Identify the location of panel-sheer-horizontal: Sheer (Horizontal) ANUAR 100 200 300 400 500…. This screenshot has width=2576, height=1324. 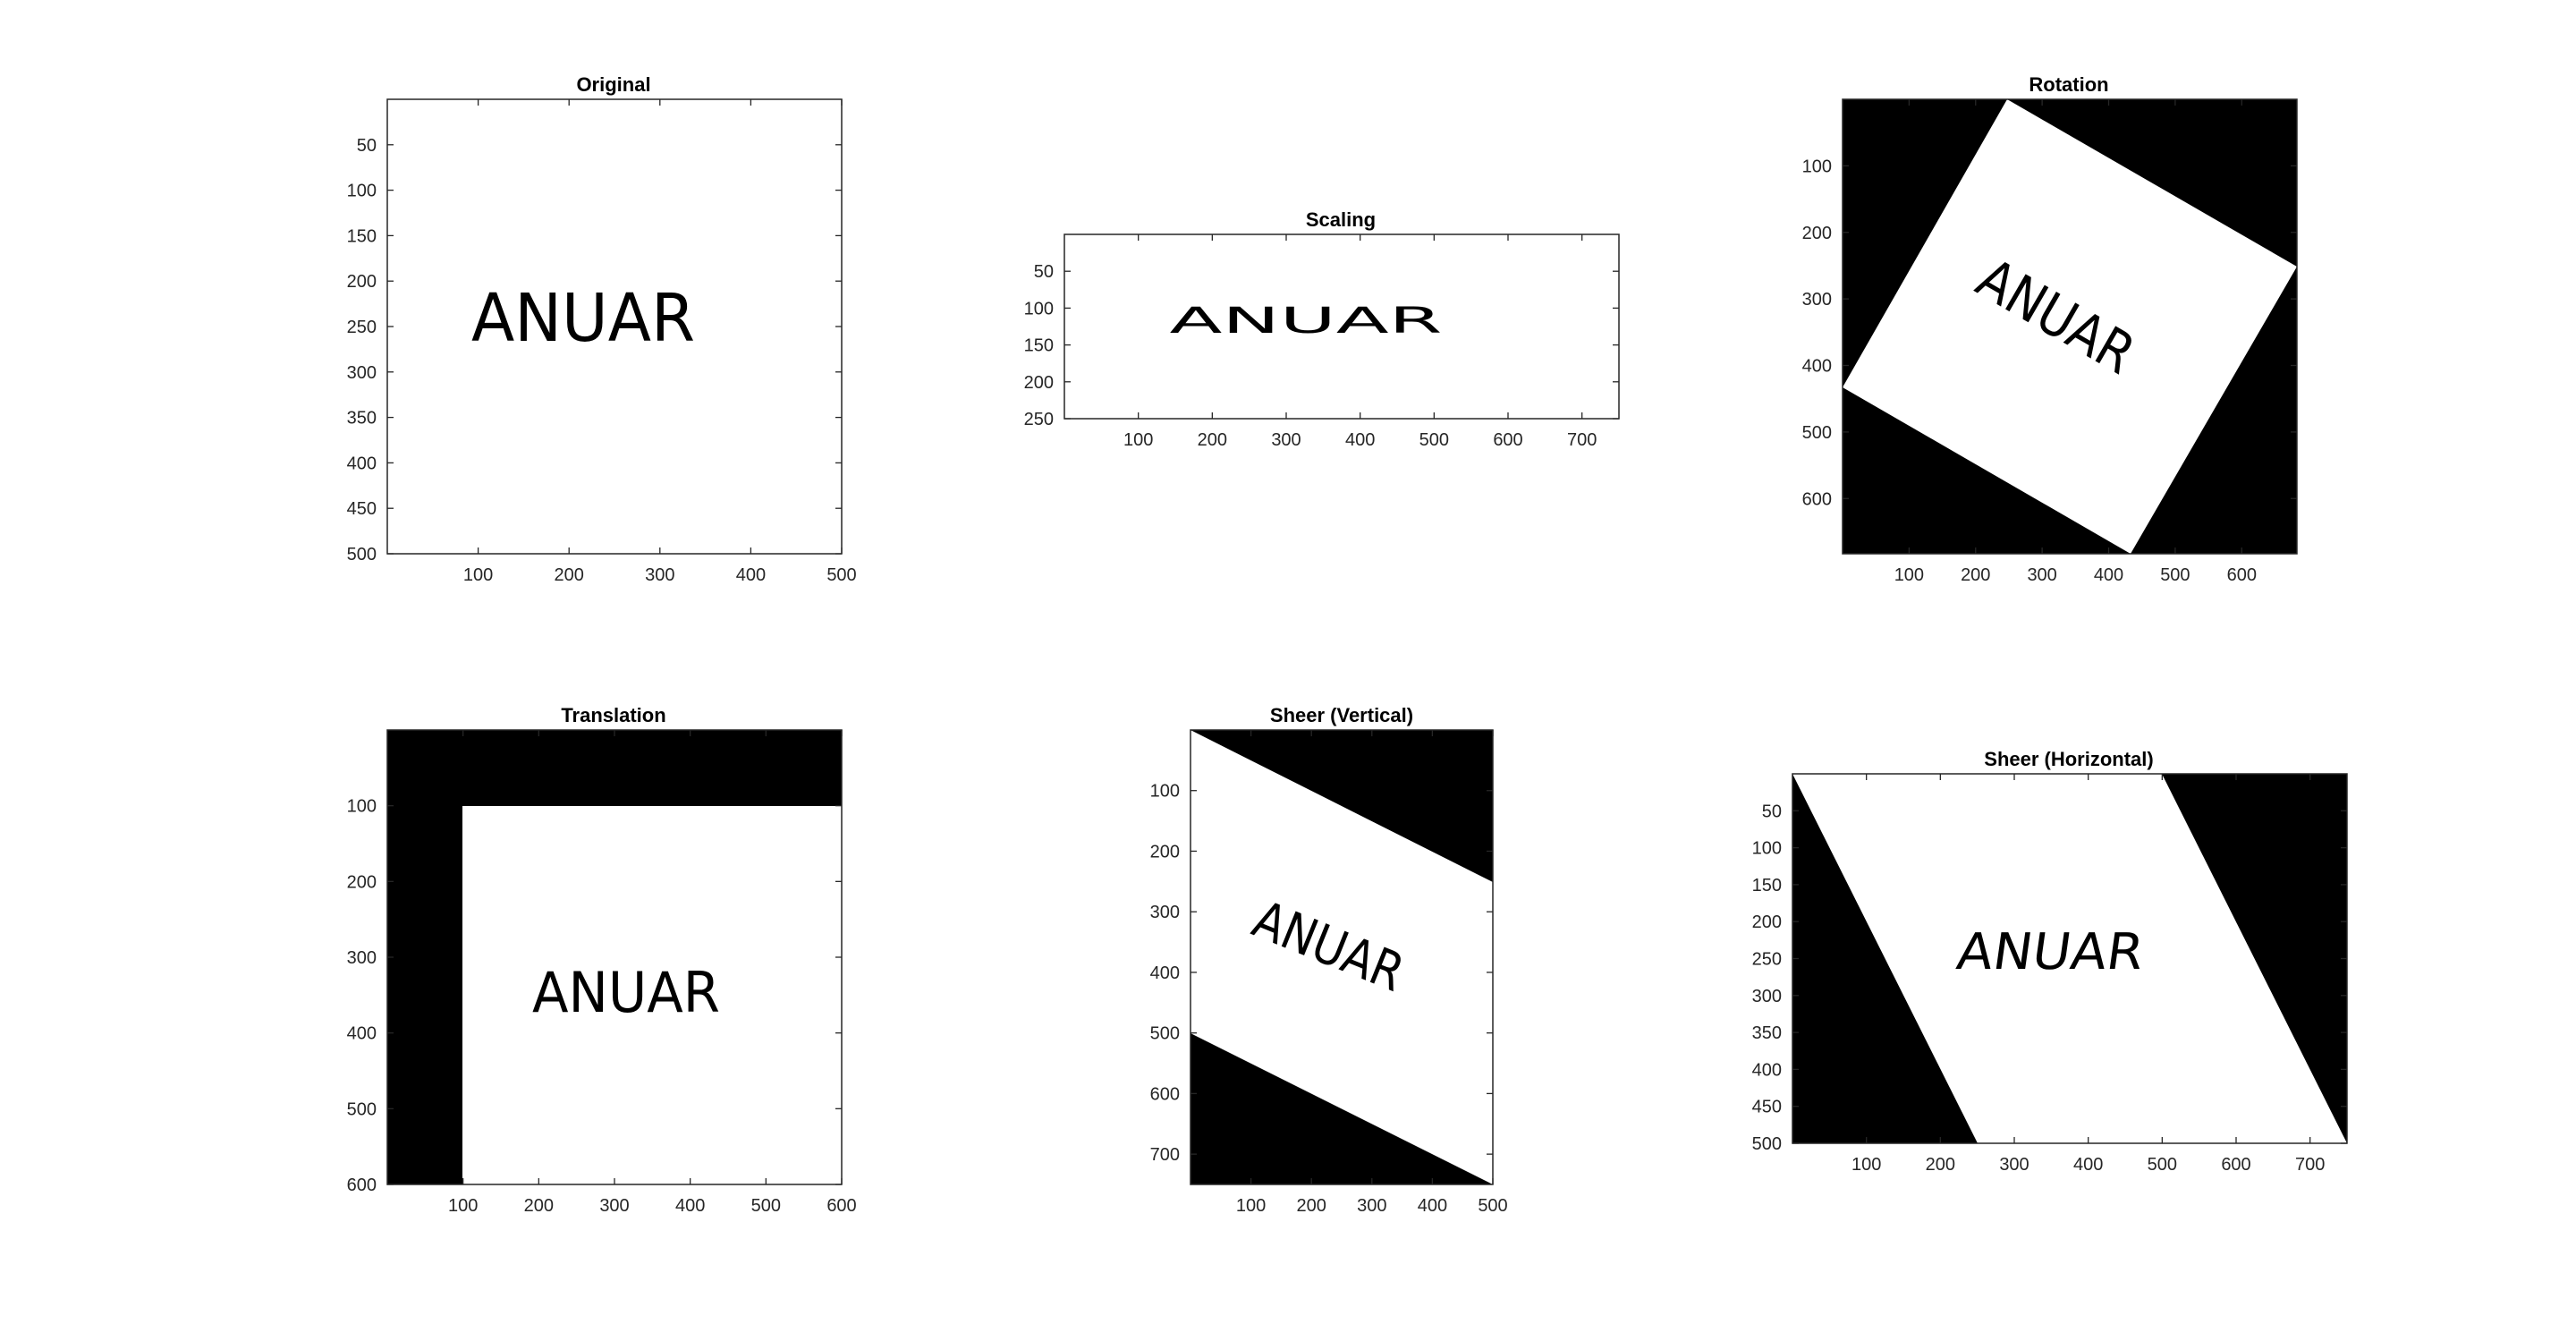
(2050, 961).